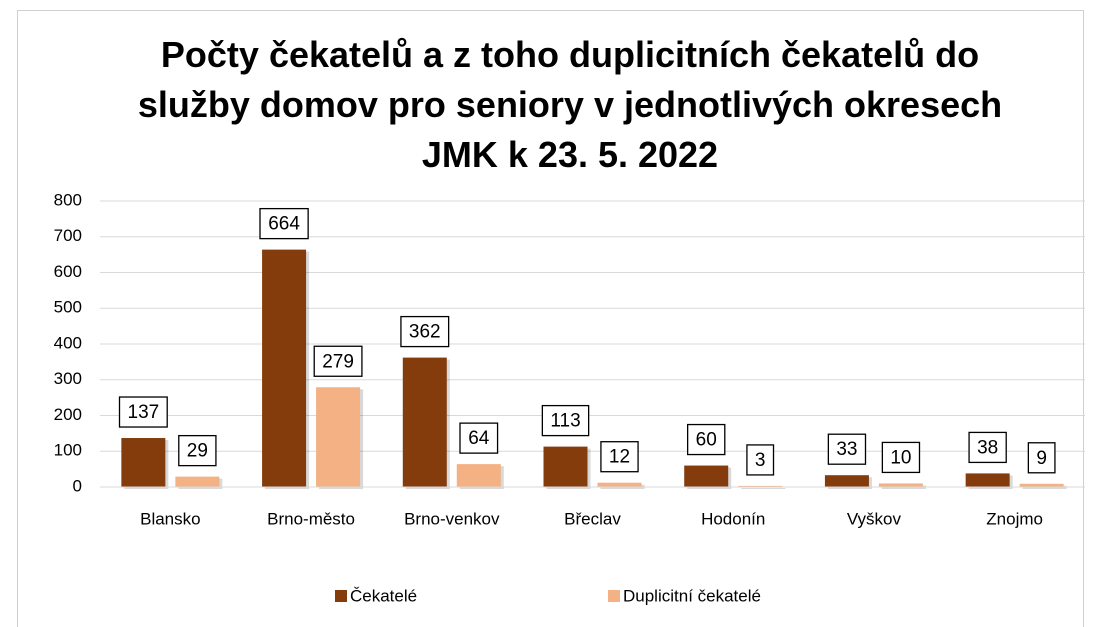  I want to click on y-tick-label: 600, so click(68, 271).